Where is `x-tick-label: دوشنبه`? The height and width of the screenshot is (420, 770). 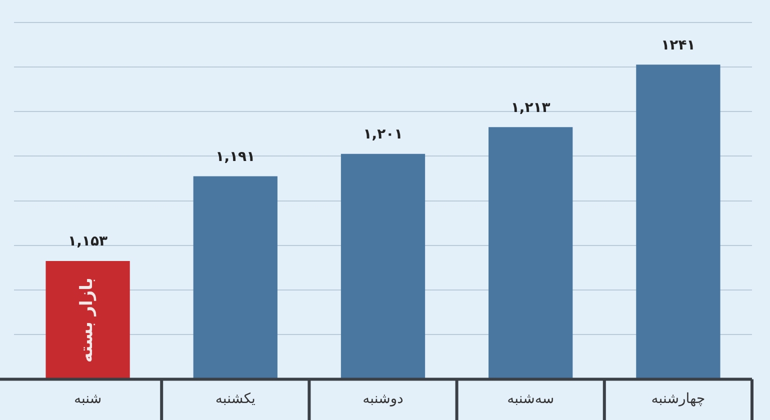 x-tick-label: دوشنبه is located at coordinates (383, 399).